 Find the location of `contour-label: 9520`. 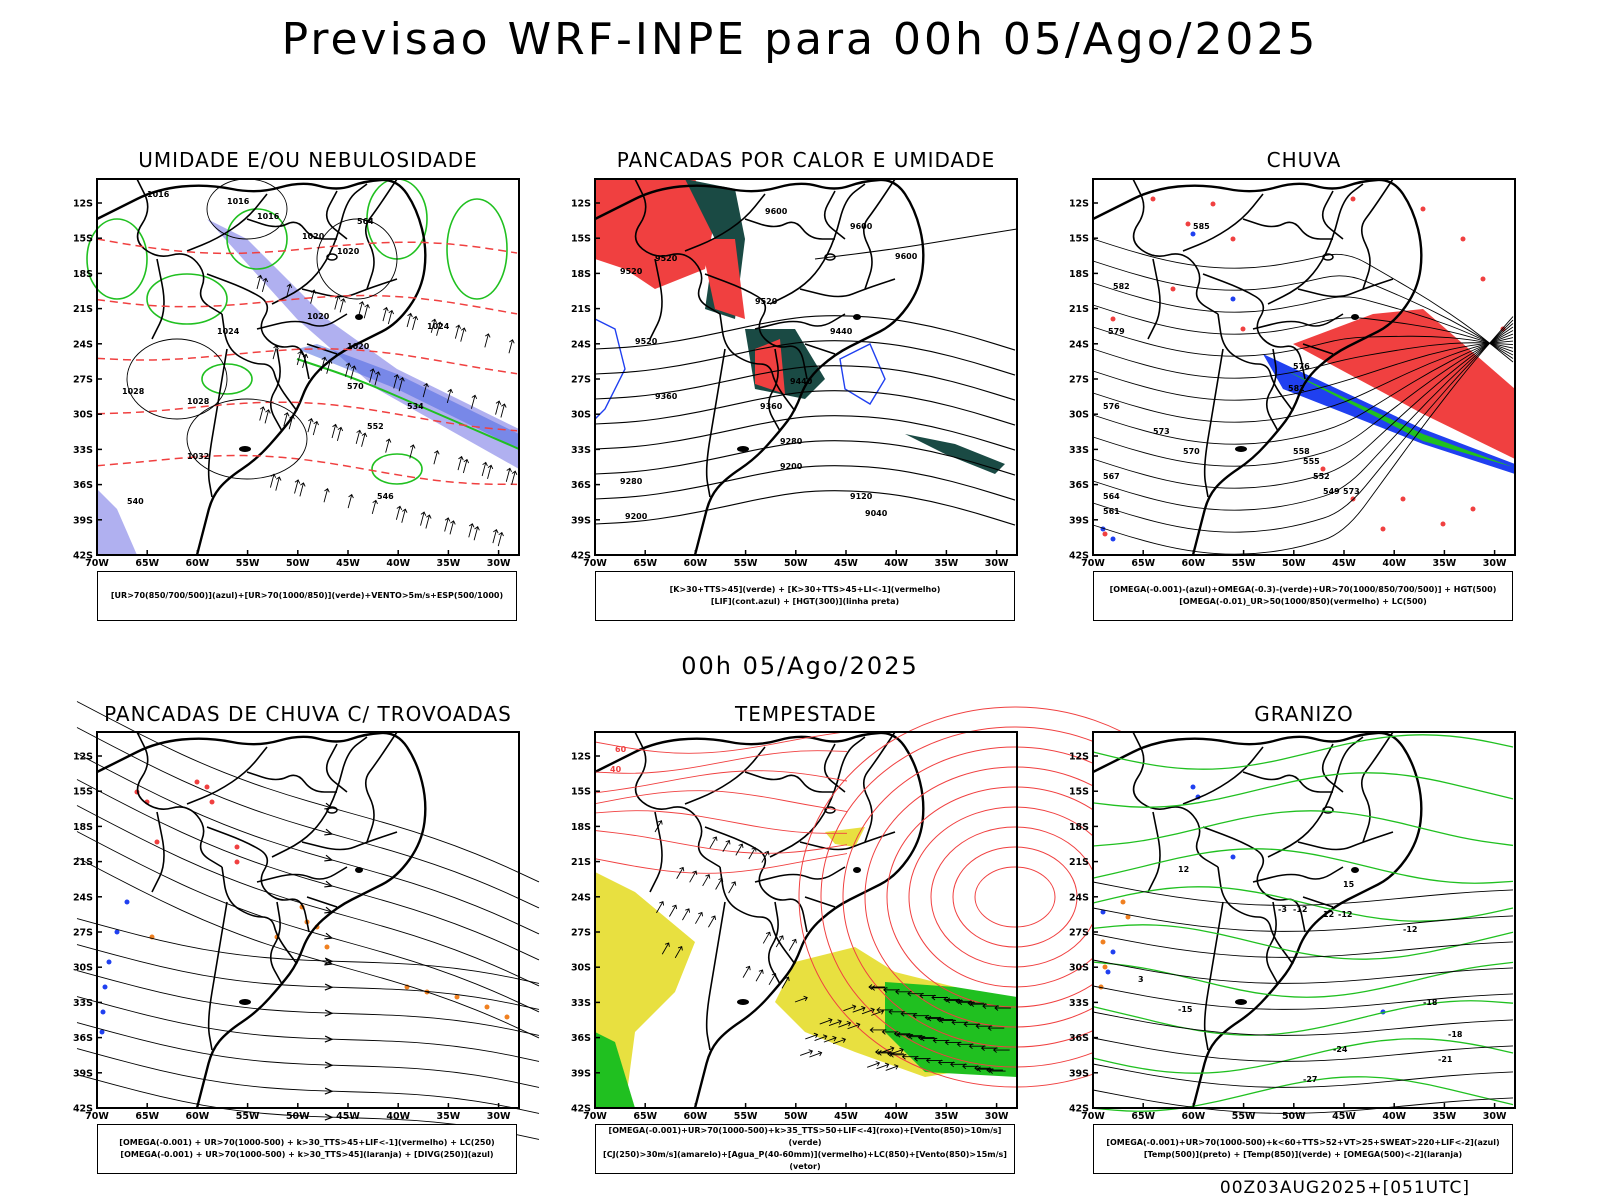

contour-label: 9520 is located at coordinates (631, 271).